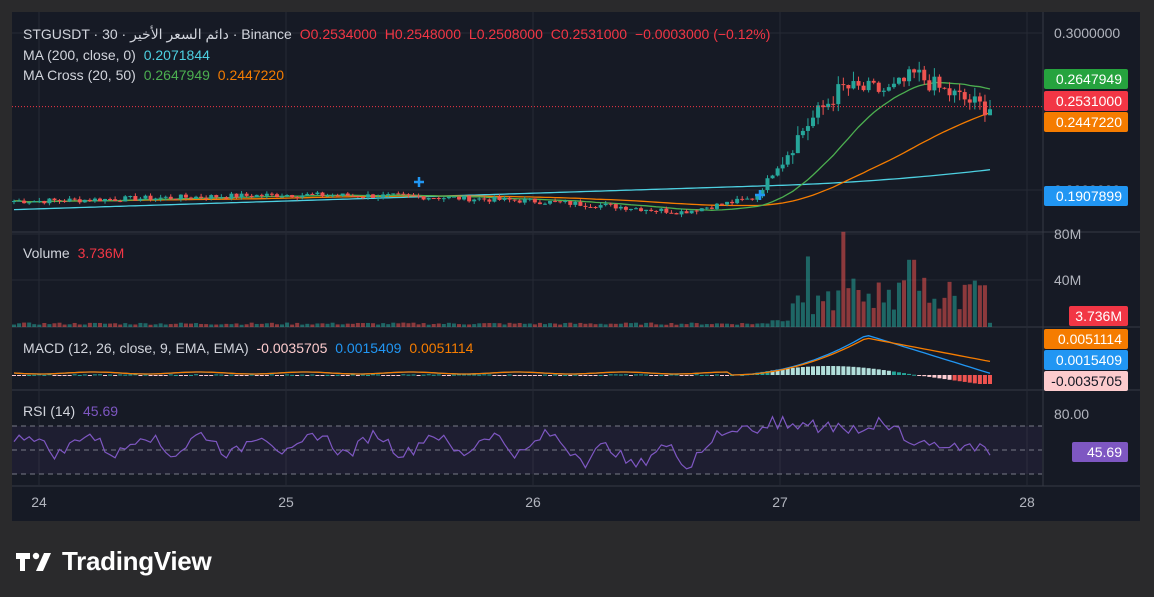 The height and width of the screenshot is (597, 1154). I want to click on ma-legend: MA (200, close, 0) 0.2071844, so click(118, 55).